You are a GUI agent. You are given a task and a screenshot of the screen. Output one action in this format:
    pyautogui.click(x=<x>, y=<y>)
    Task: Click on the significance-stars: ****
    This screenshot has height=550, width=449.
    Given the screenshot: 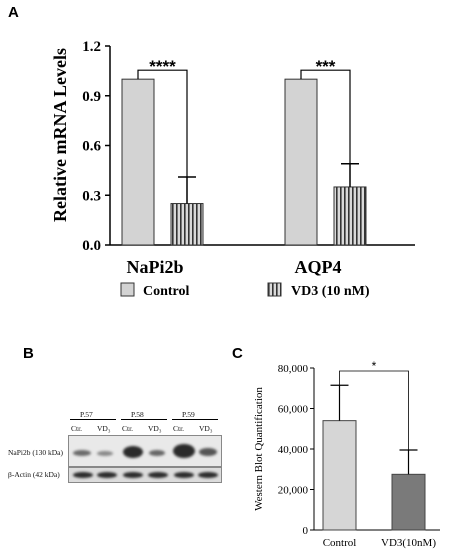 What is the action you would take?
    pyautogui.click(x=162, y=66)
    